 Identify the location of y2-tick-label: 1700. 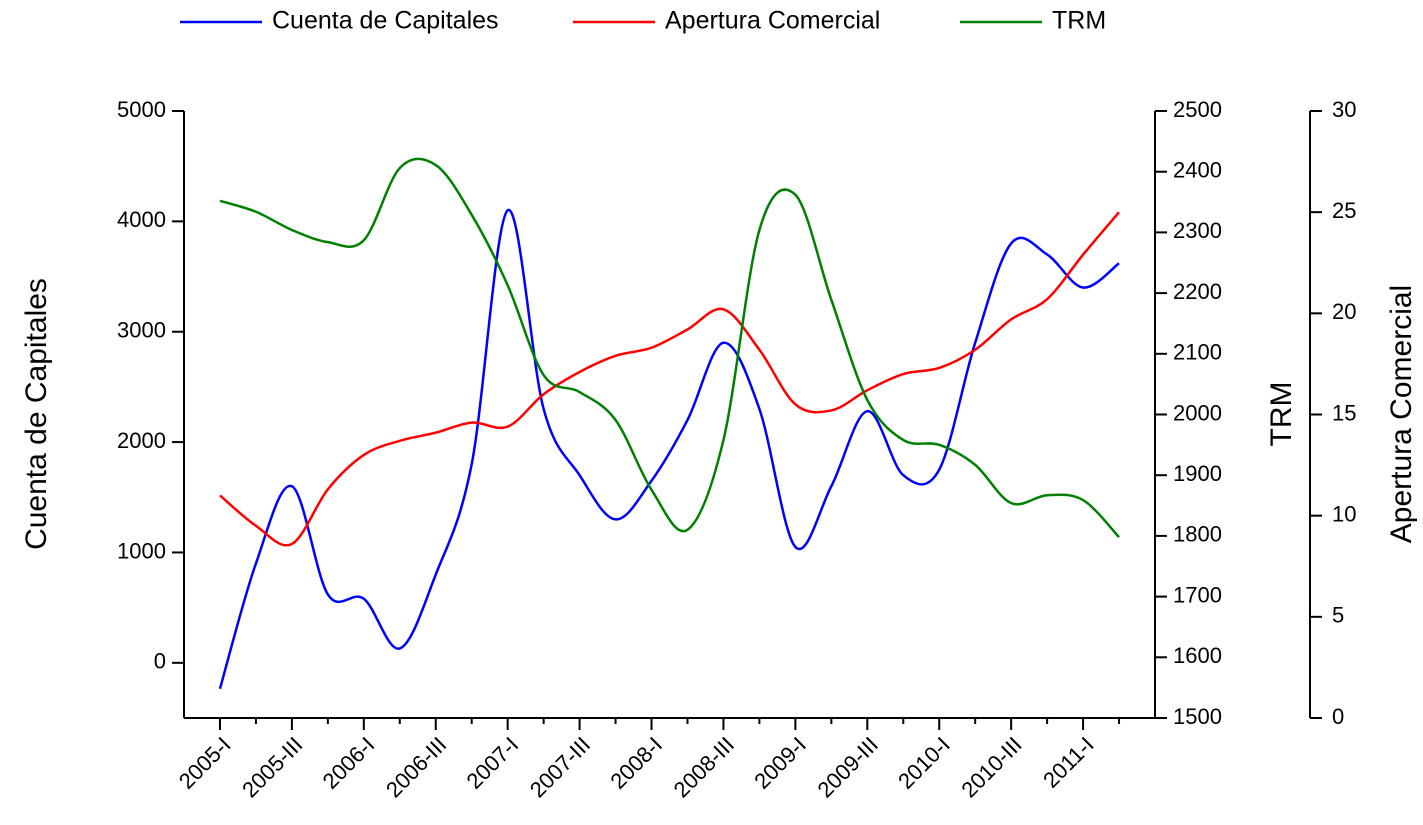
(1197, 594).